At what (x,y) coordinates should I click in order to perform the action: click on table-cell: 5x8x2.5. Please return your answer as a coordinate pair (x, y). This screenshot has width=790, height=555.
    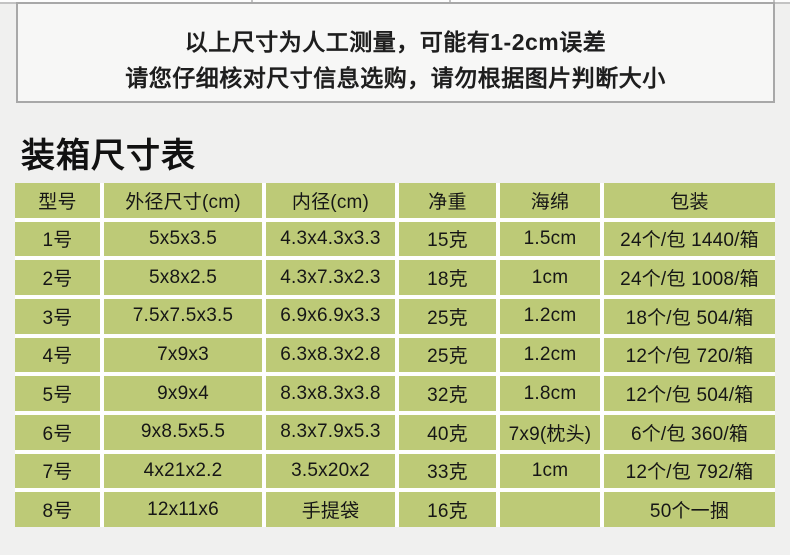
    Looking at the image, I should click on (183, 277).